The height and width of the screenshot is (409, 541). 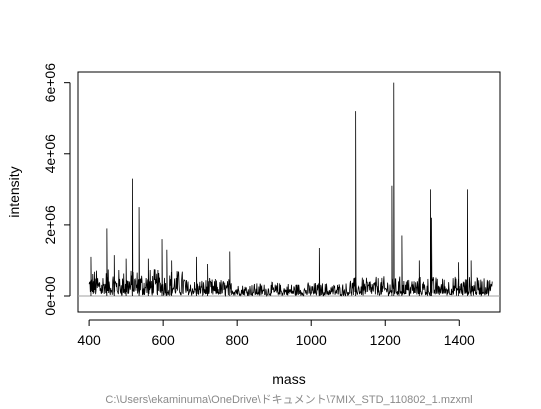 I want to click on x-tick-label: 600, so click(x=163, y=340).